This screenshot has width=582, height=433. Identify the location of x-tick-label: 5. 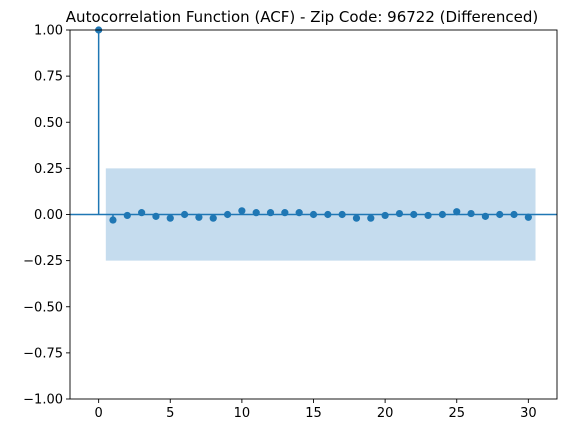
(170, 413).